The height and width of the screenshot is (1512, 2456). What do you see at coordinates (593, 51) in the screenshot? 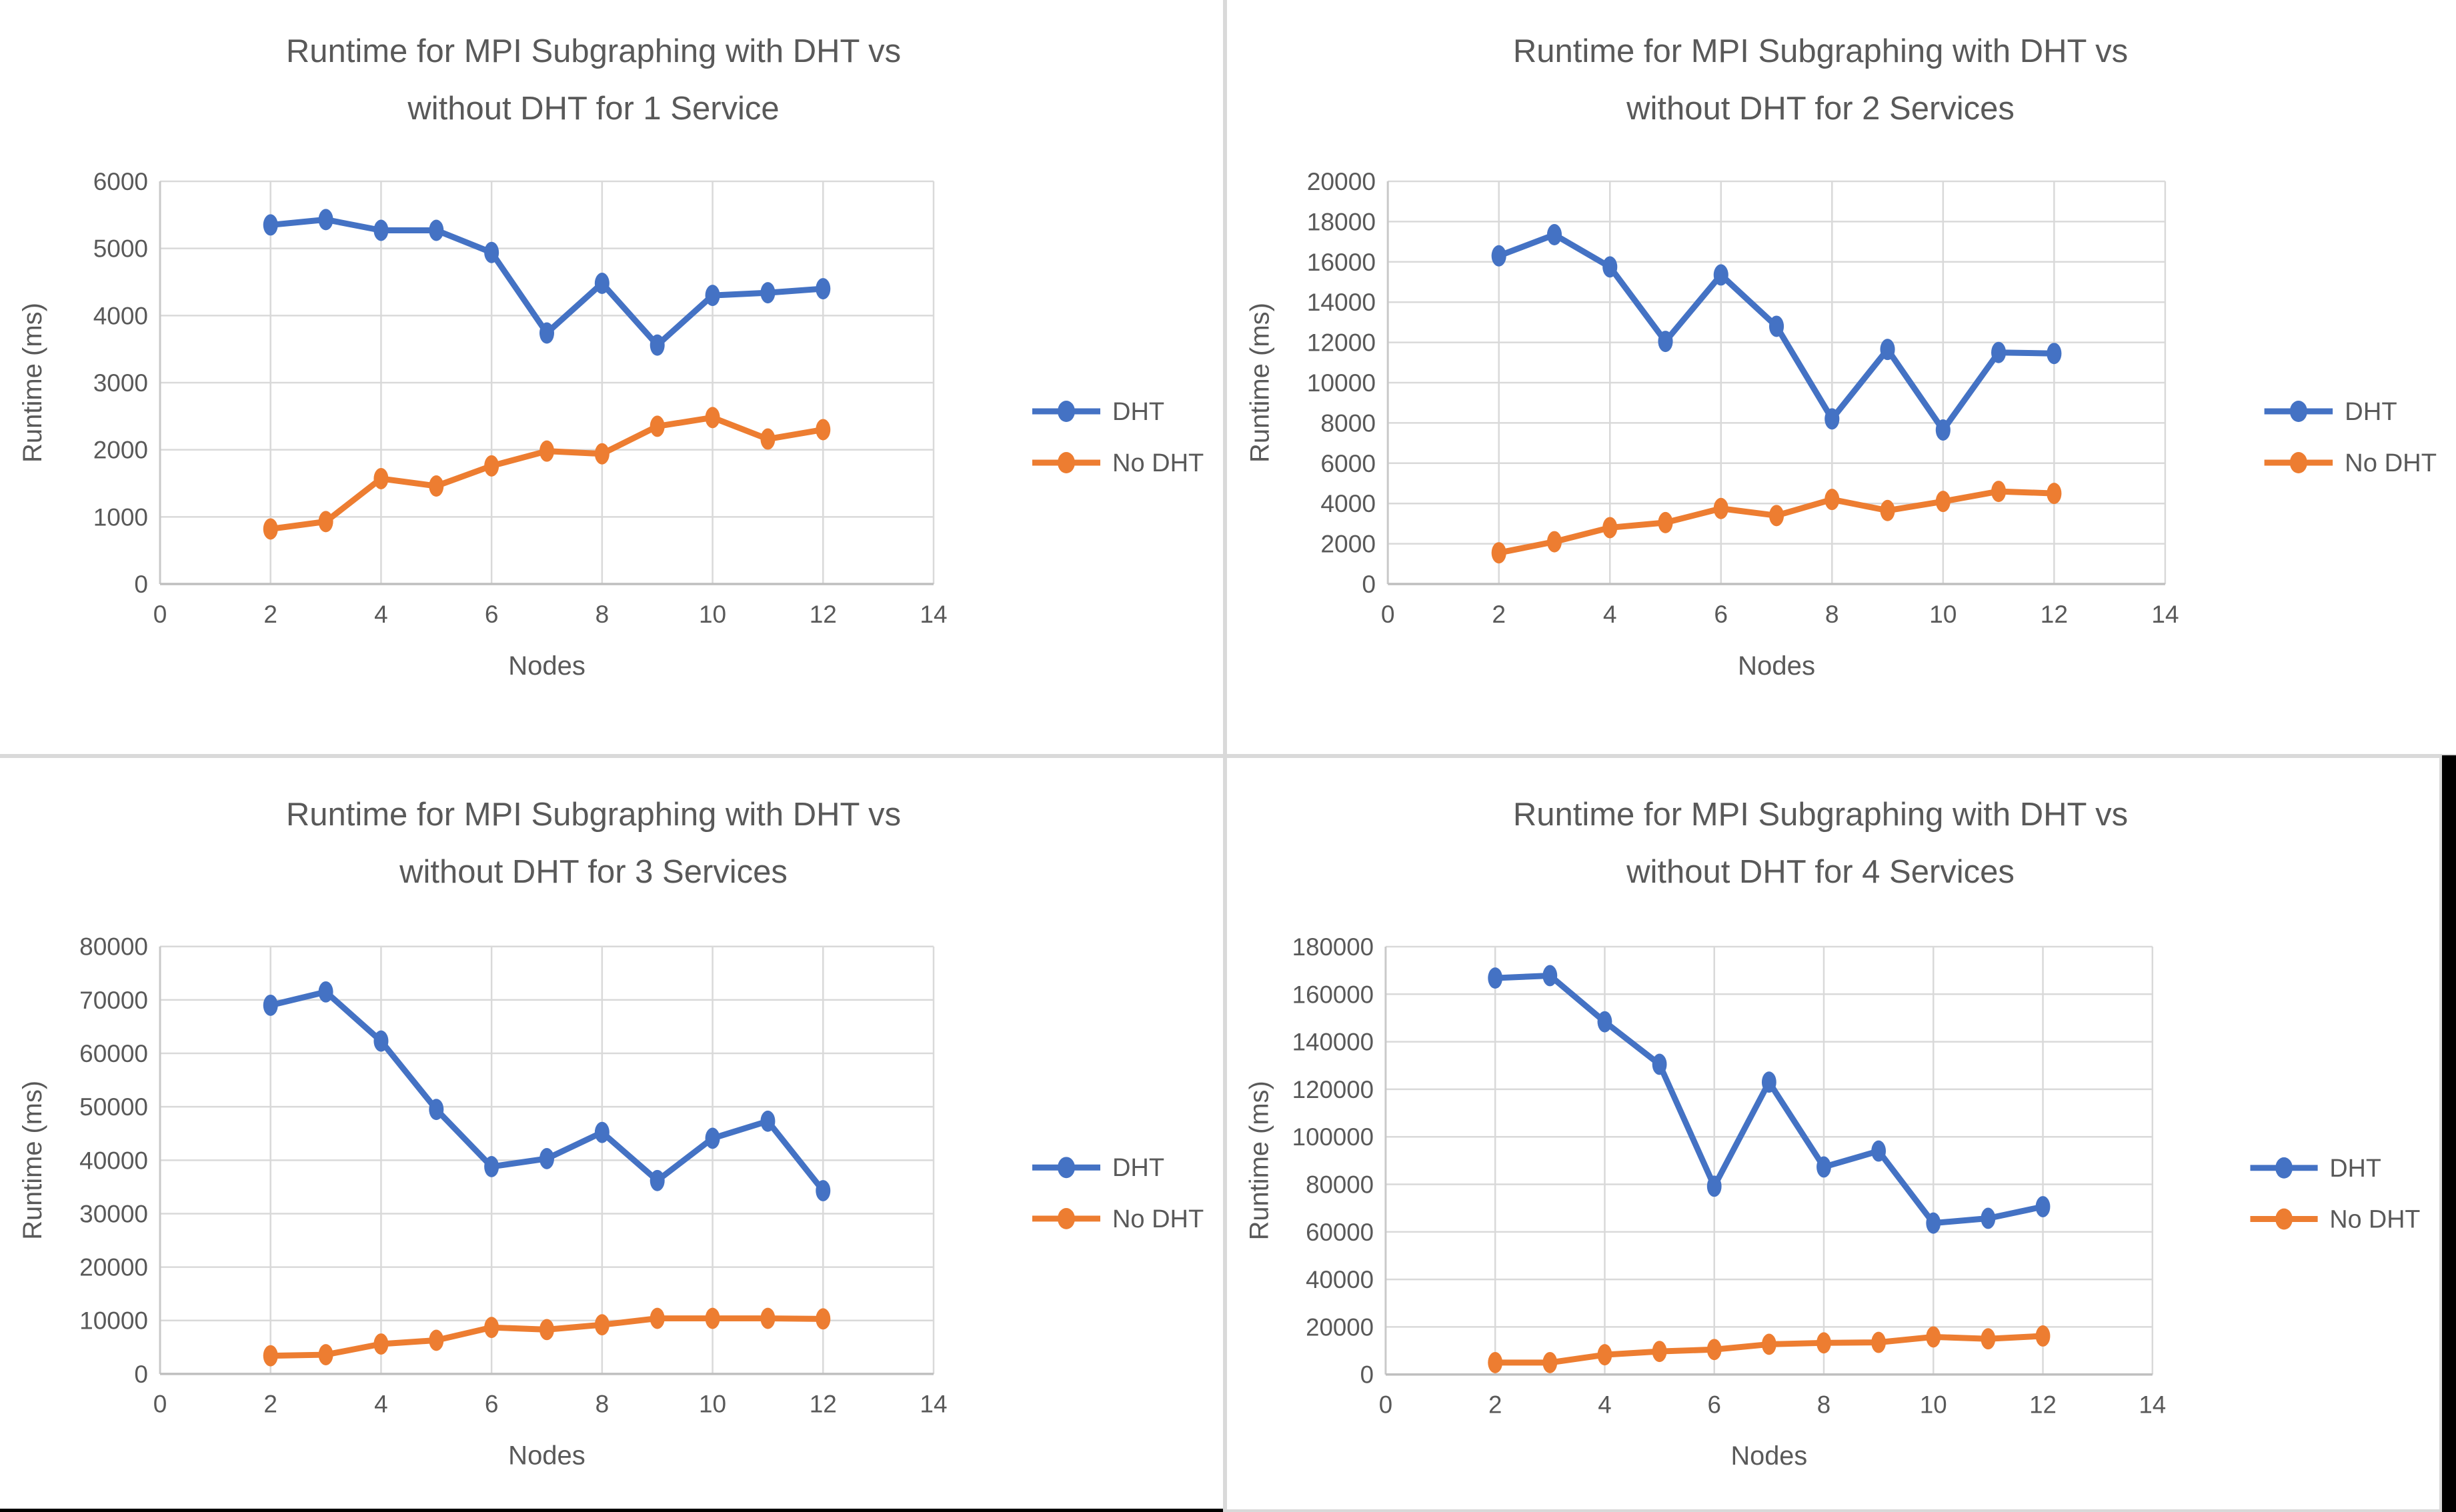
I see `chart-title-line1: Runtime for MPI Subgraphing with DHT vs` at bounding box center [593, 51].